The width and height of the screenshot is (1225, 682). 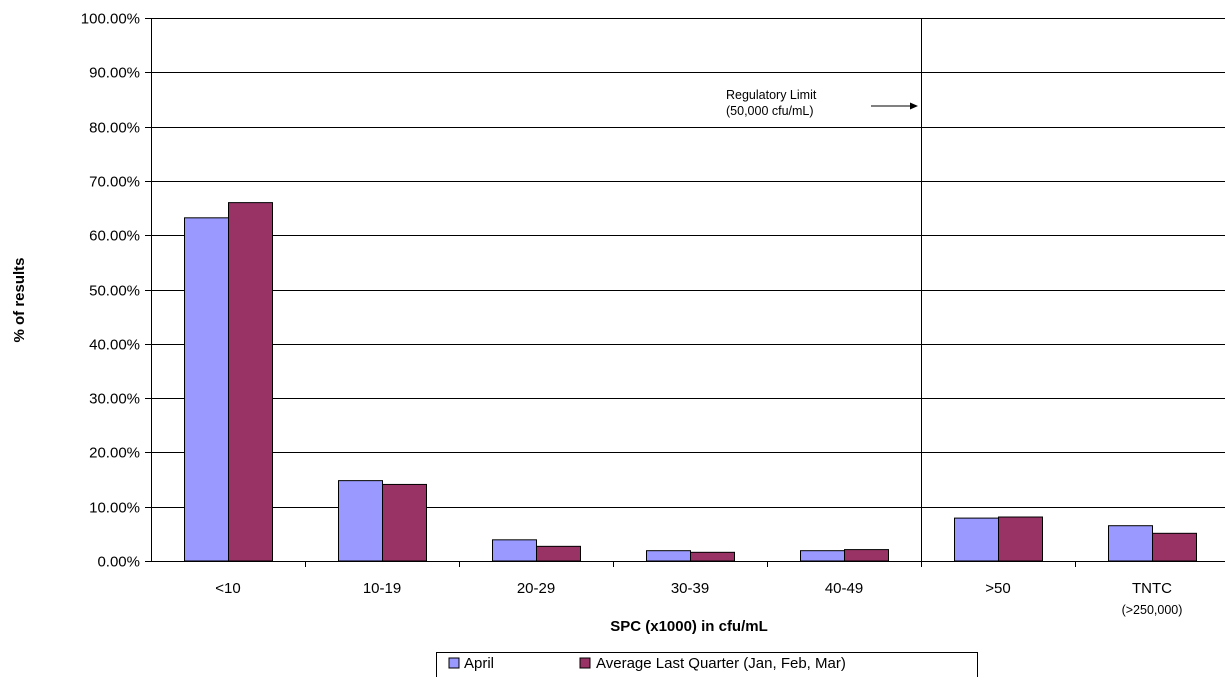 What do you see at coordinates (1152, 610) in the screenshot?
I see `x-tick-sublabel: (>250,000)` at bounding box center [1152, 610].